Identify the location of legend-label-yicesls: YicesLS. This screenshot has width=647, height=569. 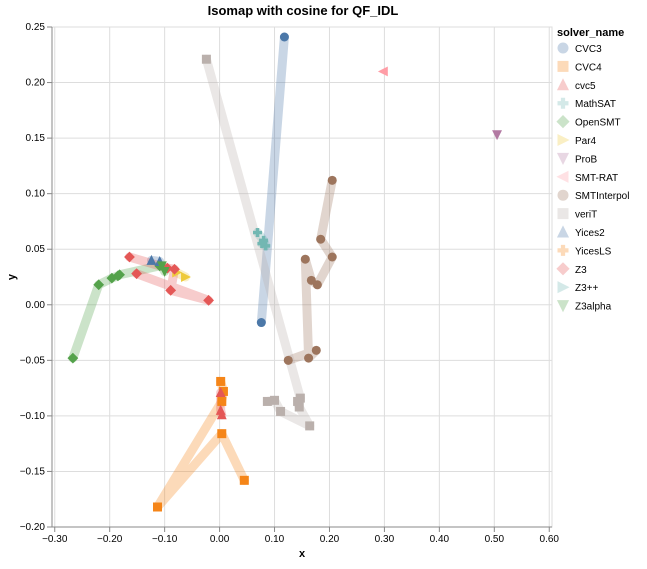
(593, 251).